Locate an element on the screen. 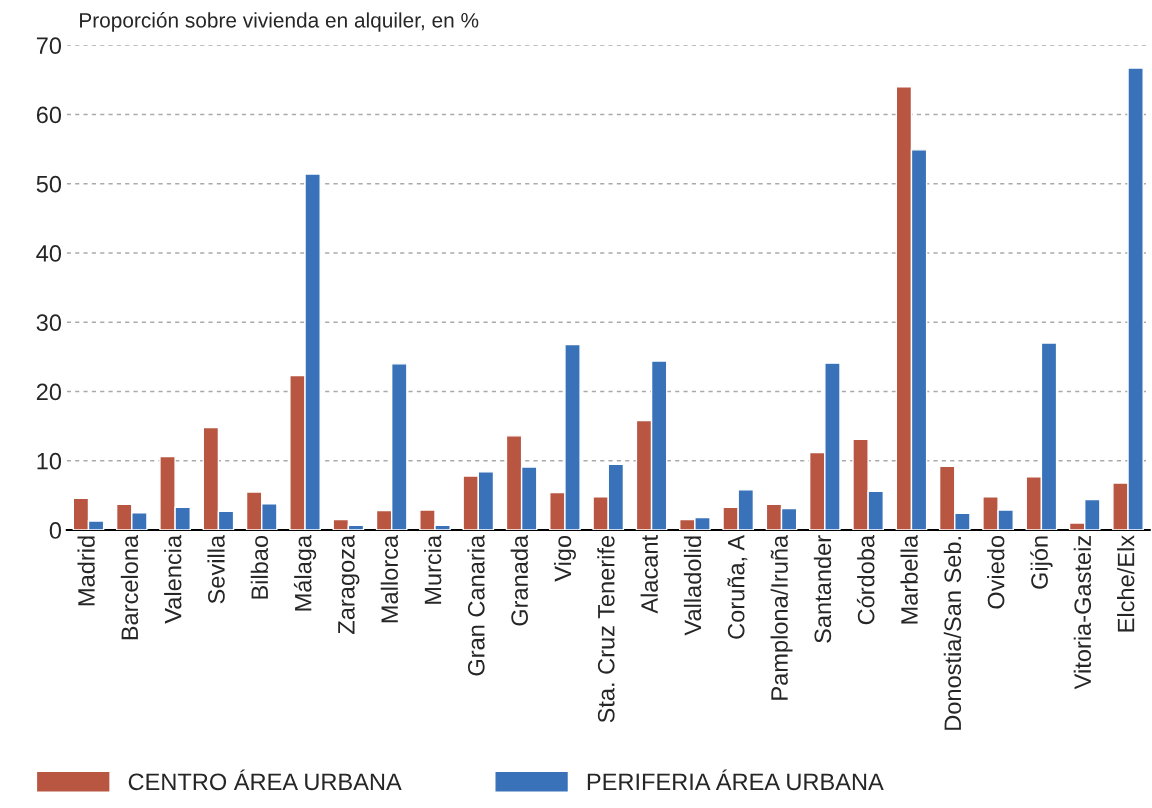 The image size is (1152, 808). x-tick-label: Gijón is located at coordinates (1041, 562).